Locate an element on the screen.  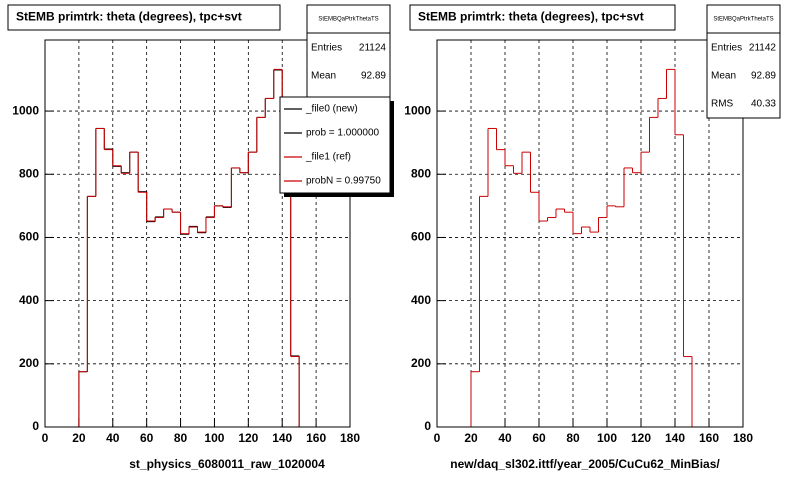
stats-value: 21124 is located at coordinates (373, 48).